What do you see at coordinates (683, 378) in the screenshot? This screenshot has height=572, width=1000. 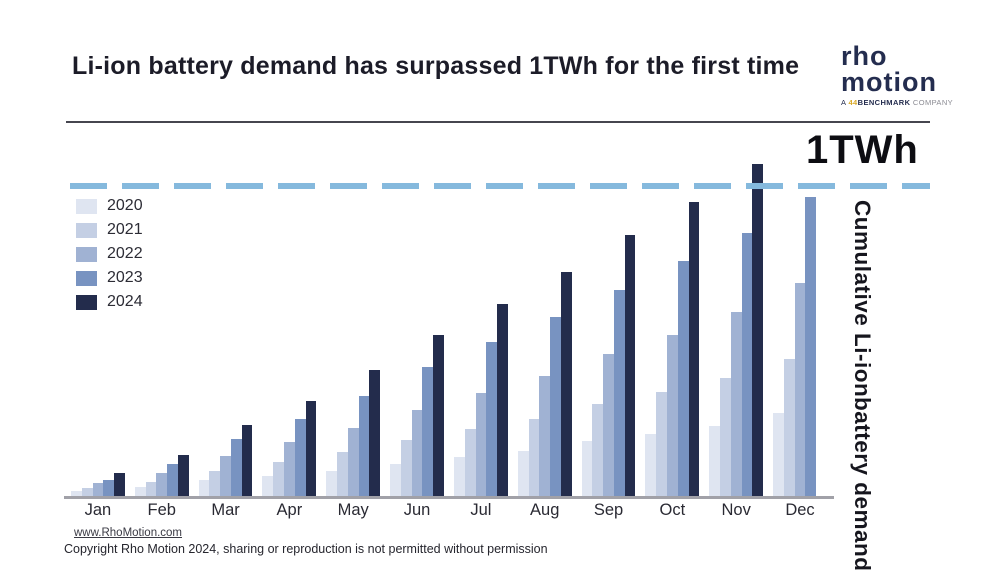 I see `bar-2023-oct` at bounding box center [683, 378].